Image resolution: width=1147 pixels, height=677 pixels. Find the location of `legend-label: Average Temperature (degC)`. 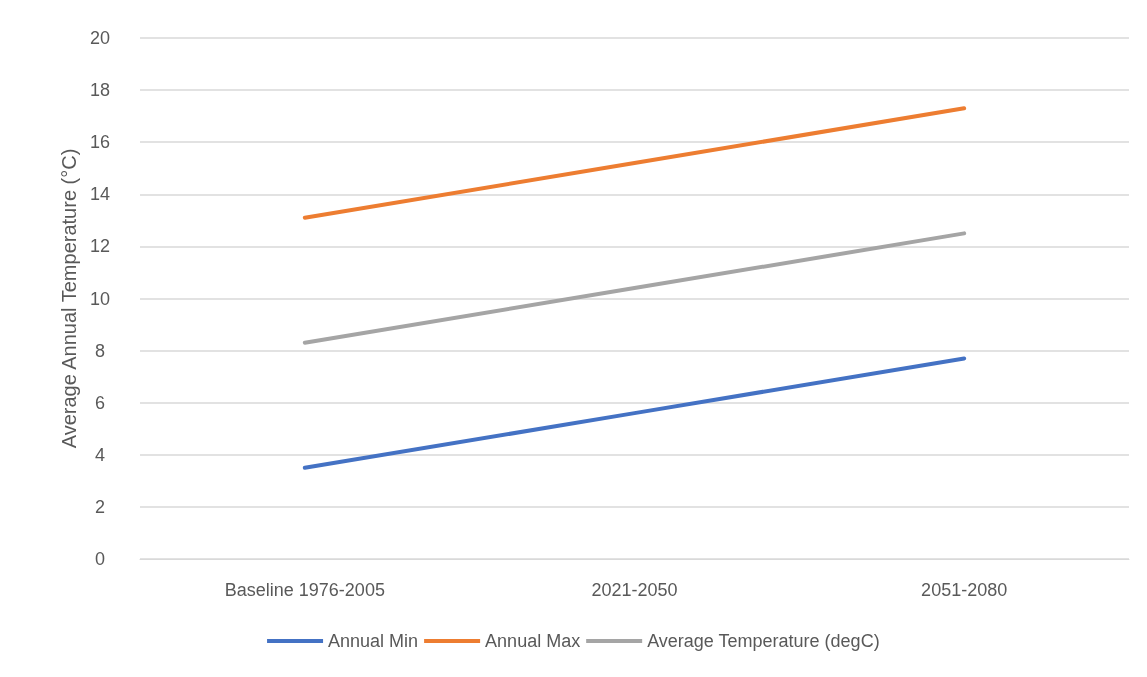

legend-label: Average Temperature (degC) is located at coordinates (763, 641).